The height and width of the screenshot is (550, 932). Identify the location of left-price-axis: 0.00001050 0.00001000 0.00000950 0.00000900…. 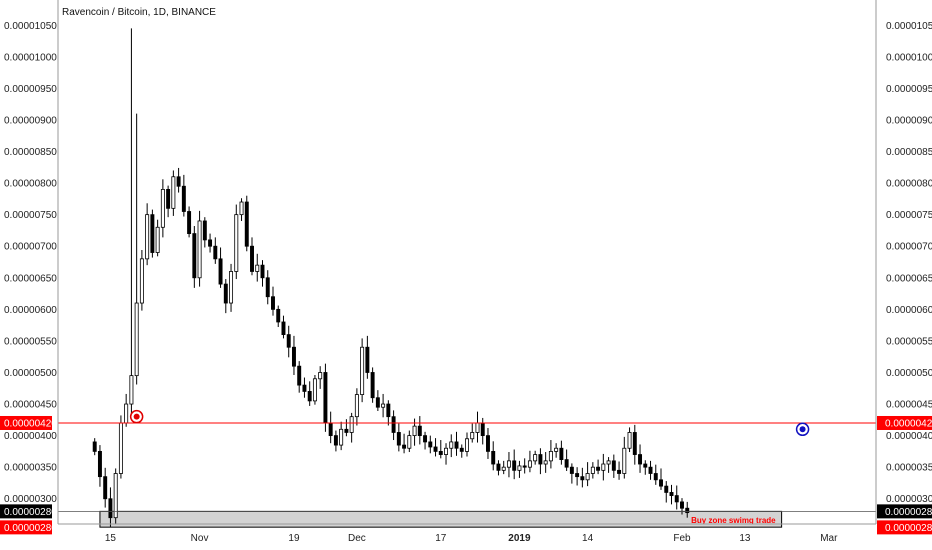
(30, 263).